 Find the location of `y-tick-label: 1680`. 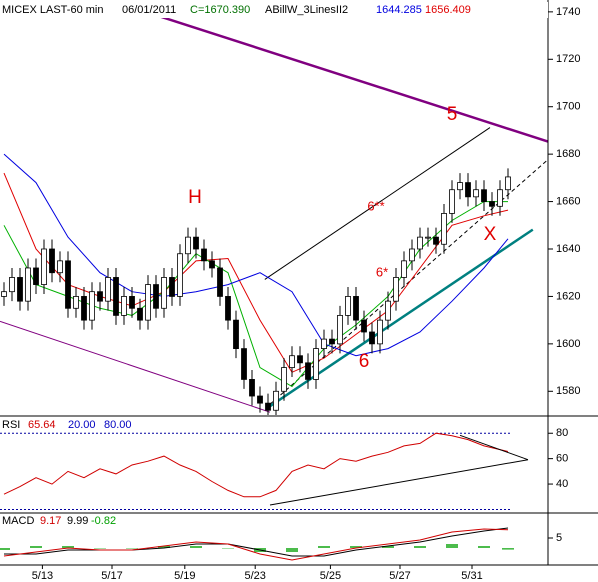

y-tick-label: 1680 is located at coordinates (568, 154).